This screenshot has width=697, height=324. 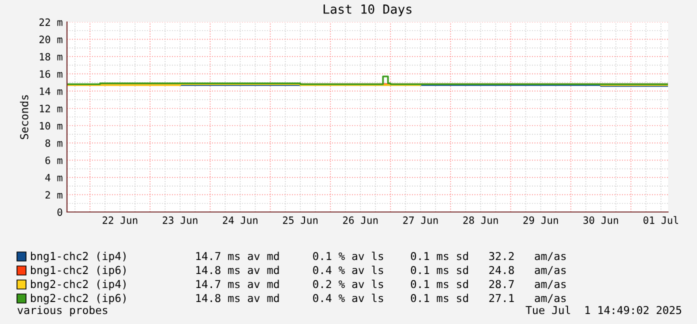 What do you see at coordinates (78, 299) in the screenshot?
I see `legend-label: bng2-chc2 (ip6)` at bounding box center [78, 299].